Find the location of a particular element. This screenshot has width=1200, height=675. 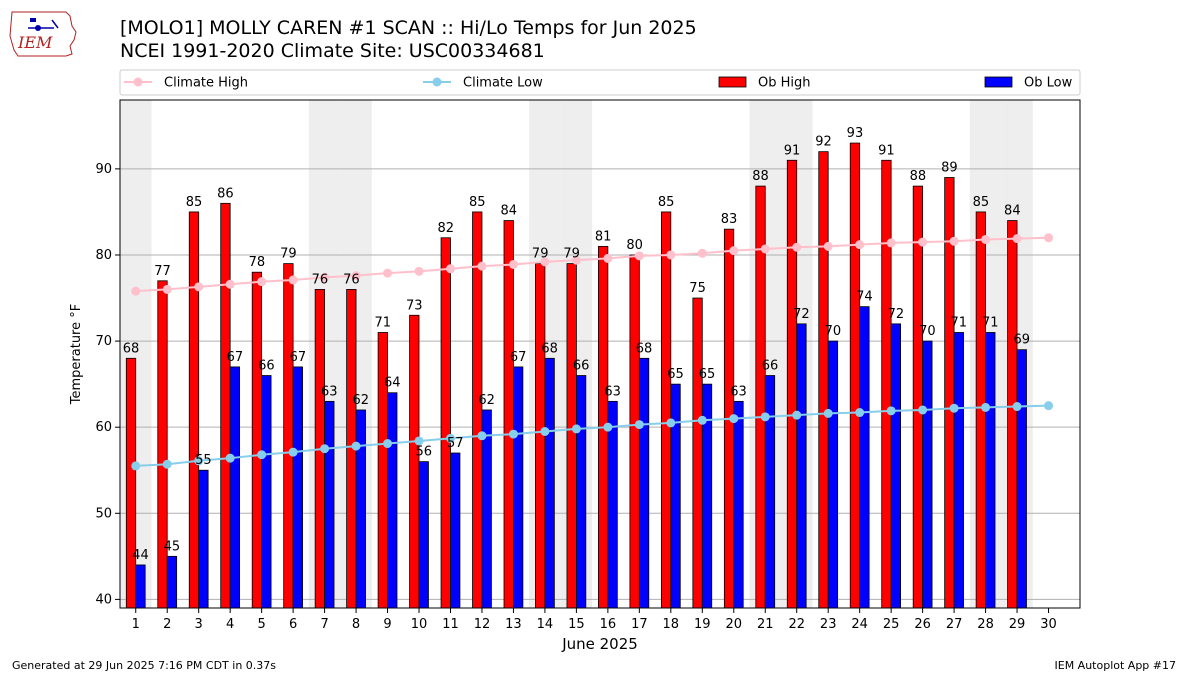

legend: Climate High Climate Low Ob High Ob Low is located at coordinates (600, 82).